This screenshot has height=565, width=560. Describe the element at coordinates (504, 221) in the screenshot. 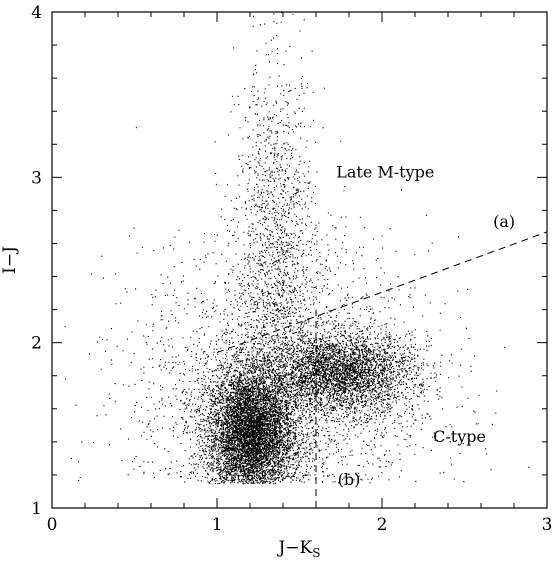

I see `annotation-label: (a)` at that location.